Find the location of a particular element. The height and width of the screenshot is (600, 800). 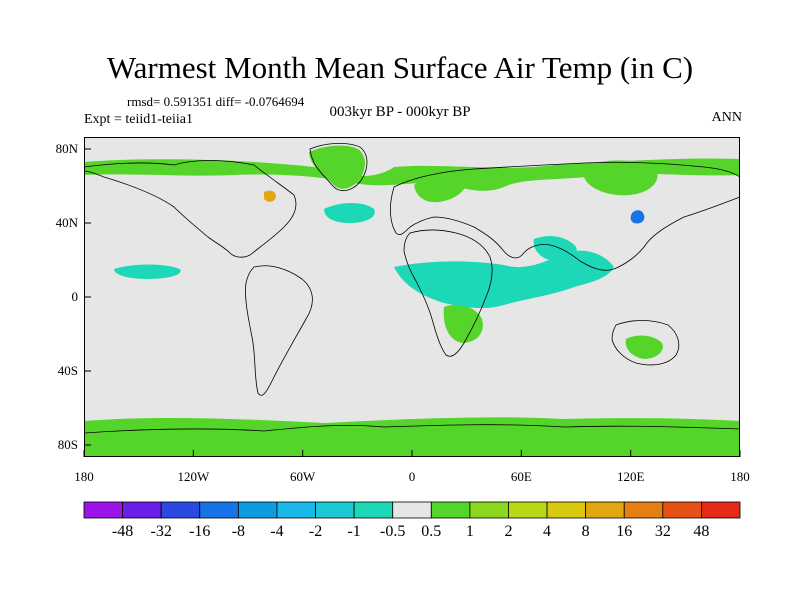

colorbar-label: -32 is located at coordinates (161, 531).